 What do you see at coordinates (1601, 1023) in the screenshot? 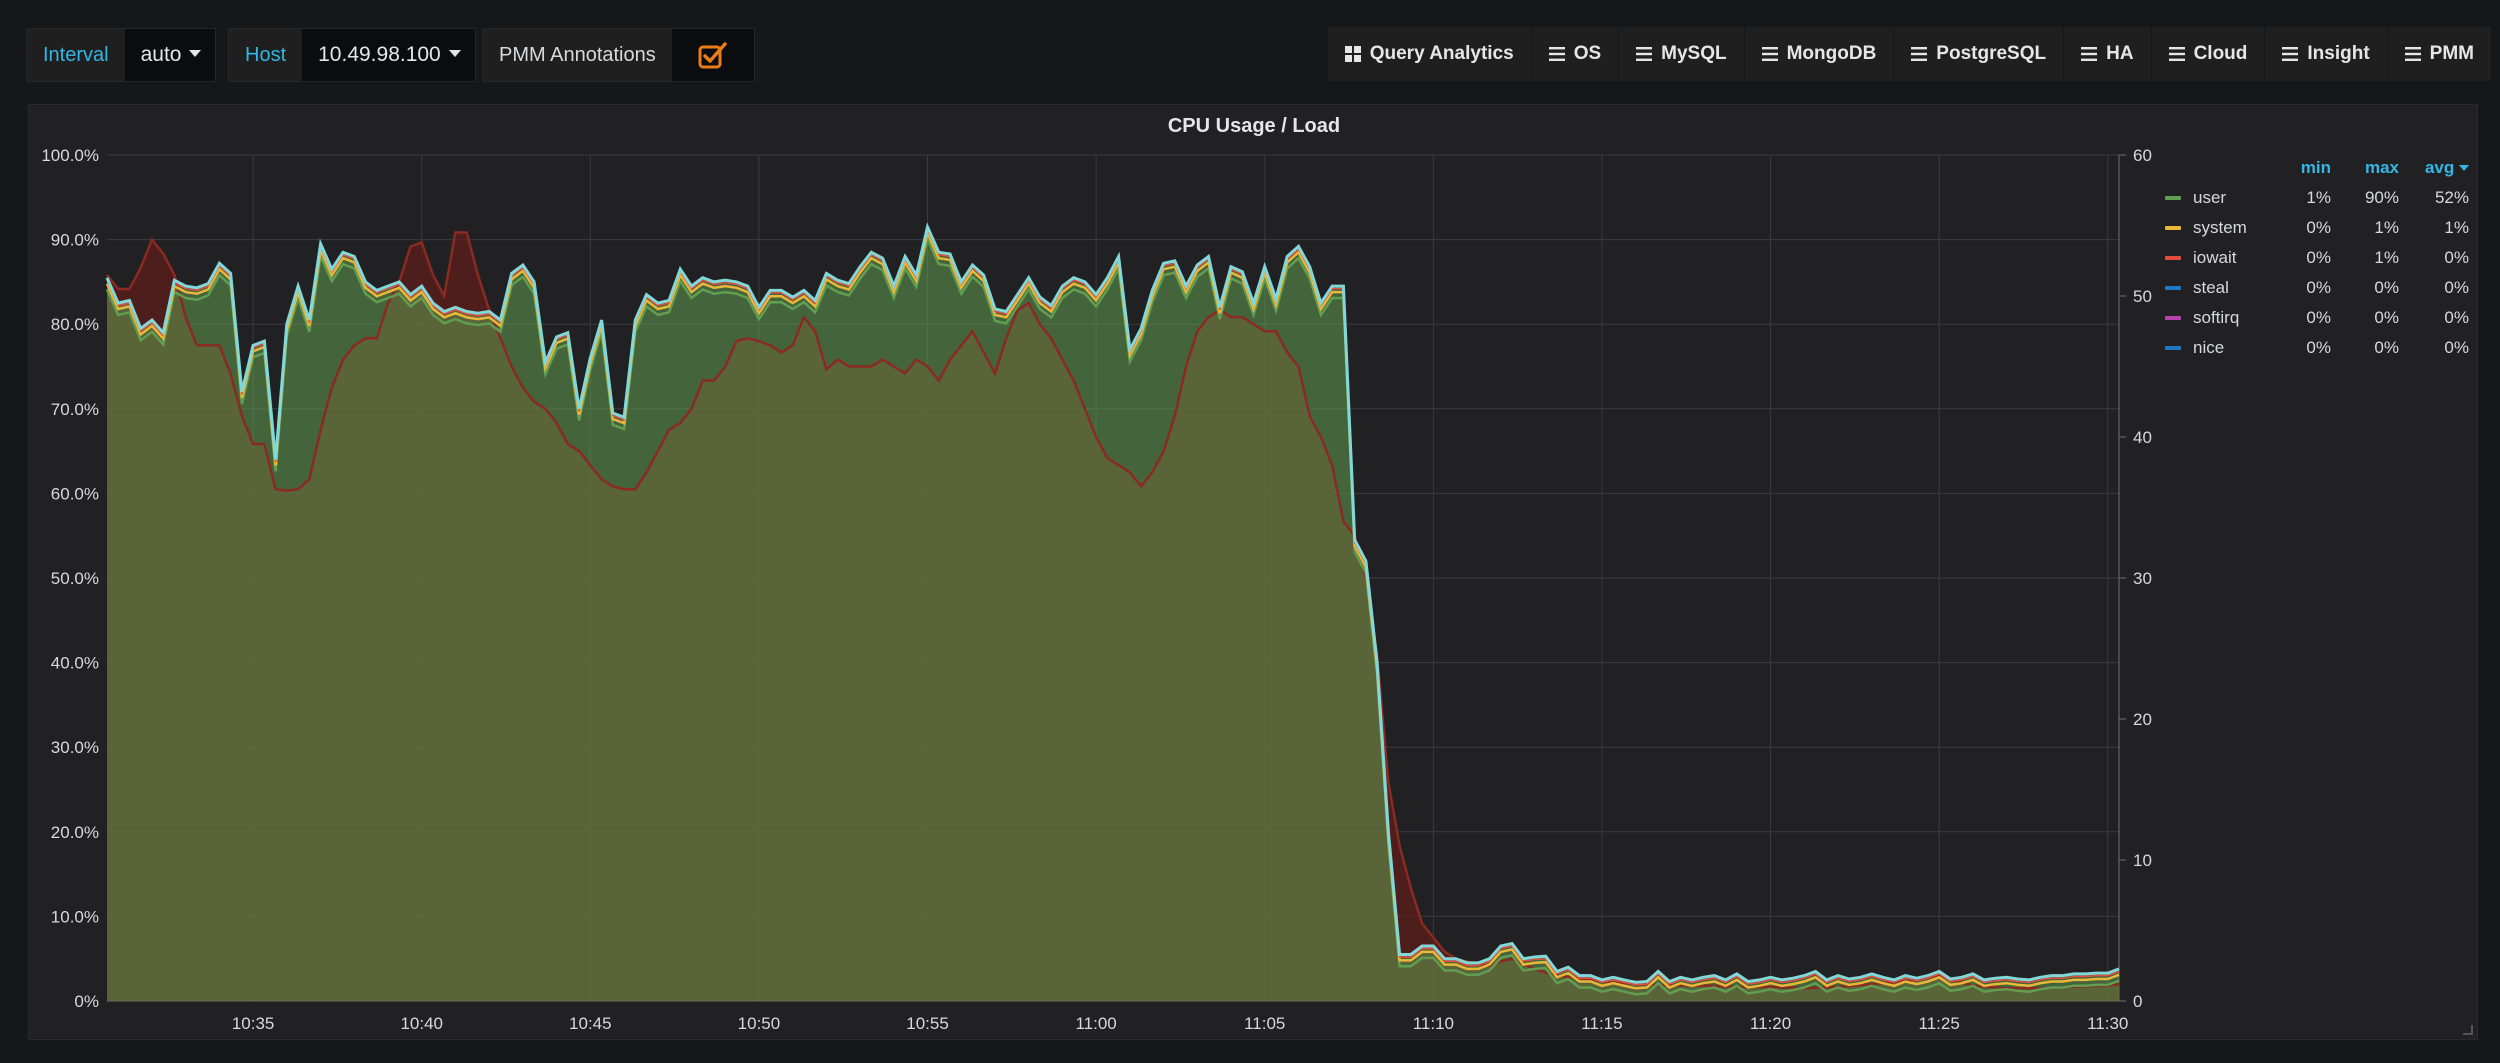
I see `x-tick-label: 11:15` at bounding box center [1601, 1023].